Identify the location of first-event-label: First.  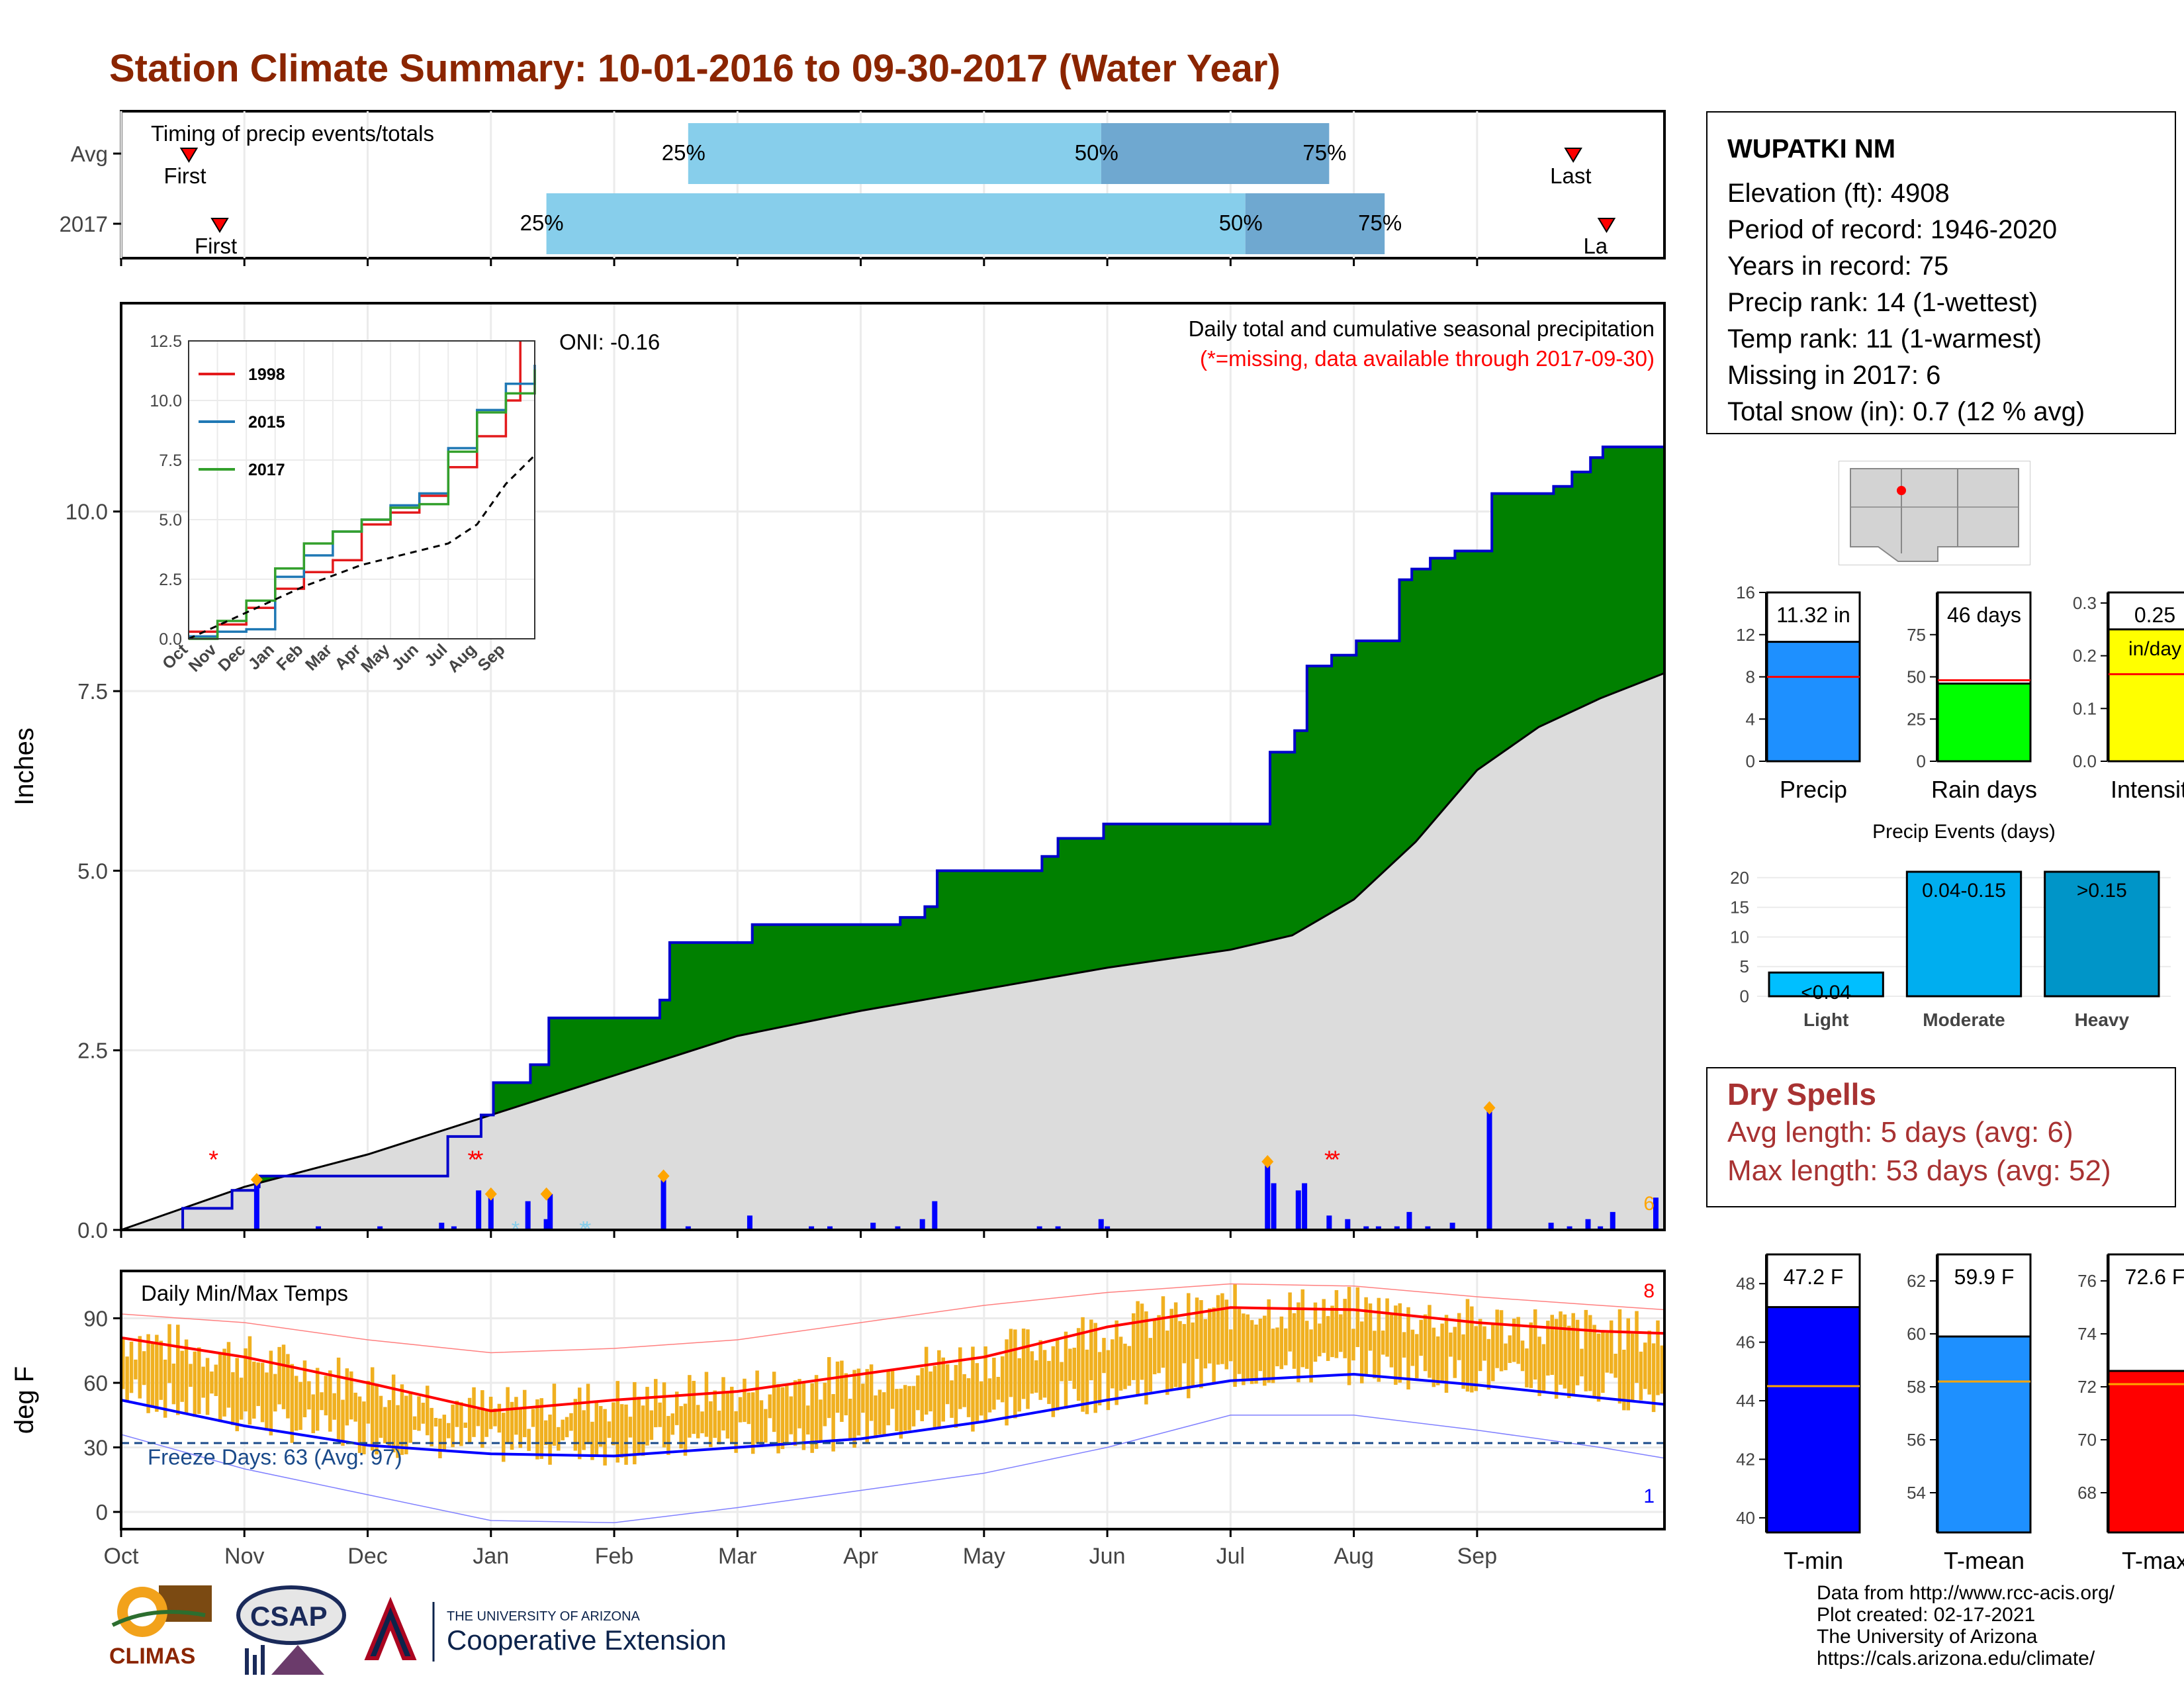
(184, 176).